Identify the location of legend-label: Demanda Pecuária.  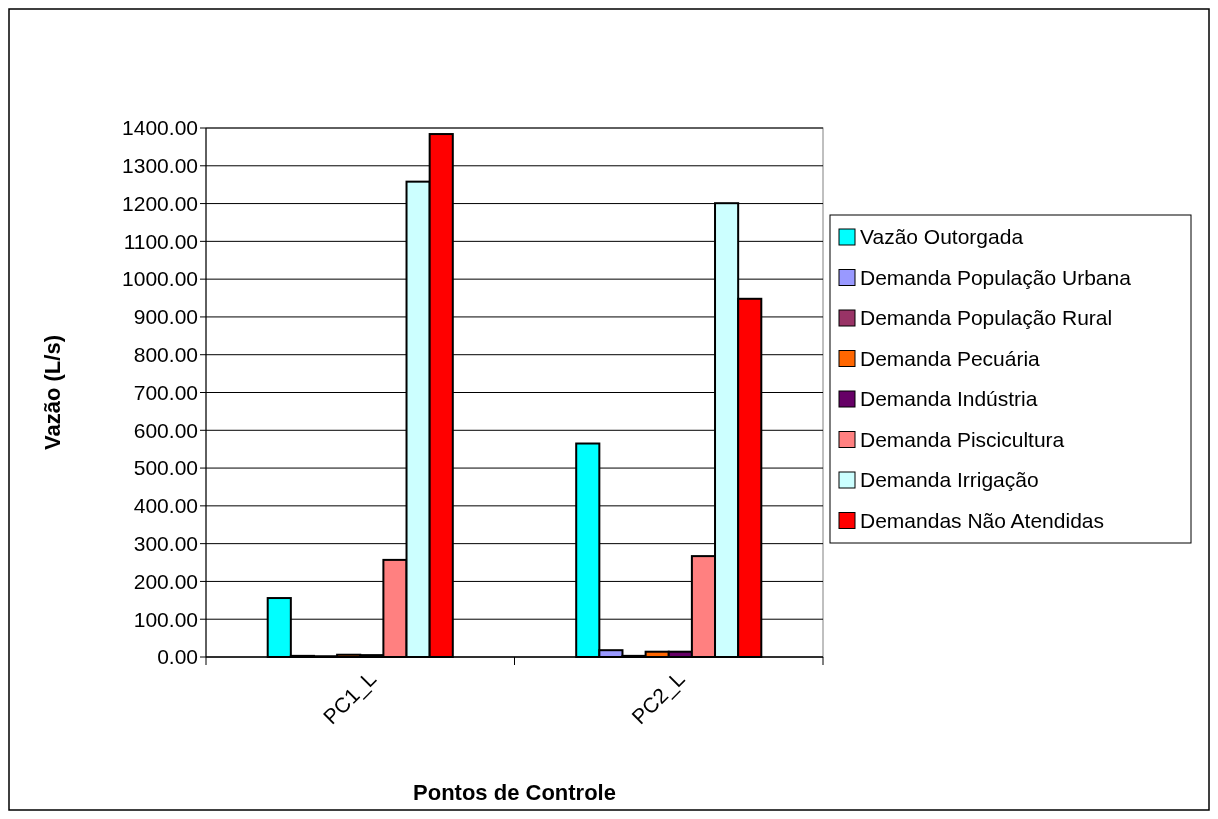
(950, 358).